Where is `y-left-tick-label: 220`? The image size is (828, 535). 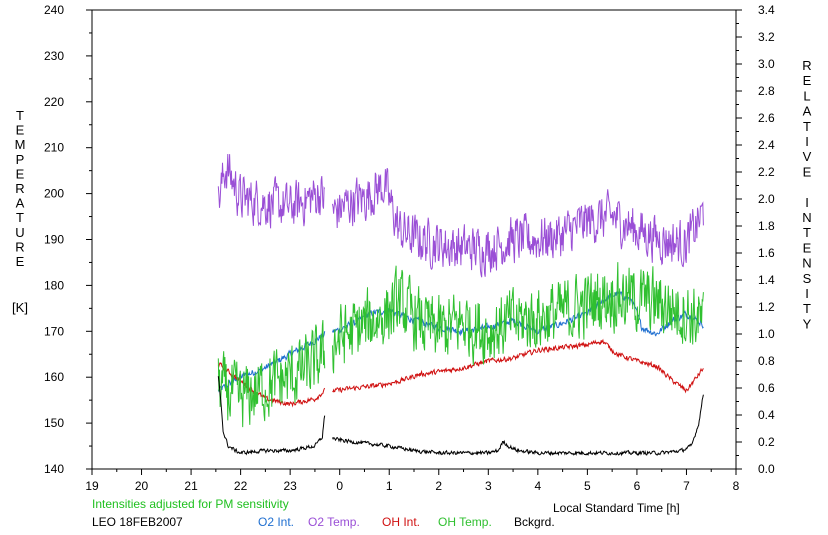
y-left-tick-label: 220 is located at coordinates (54, 102).